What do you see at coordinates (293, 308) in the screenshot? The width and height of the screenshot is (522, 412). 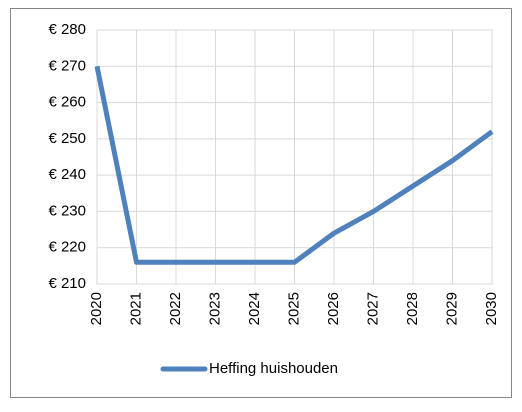 I see `x-tick-label: 2025` at bounding box center [293, 308].